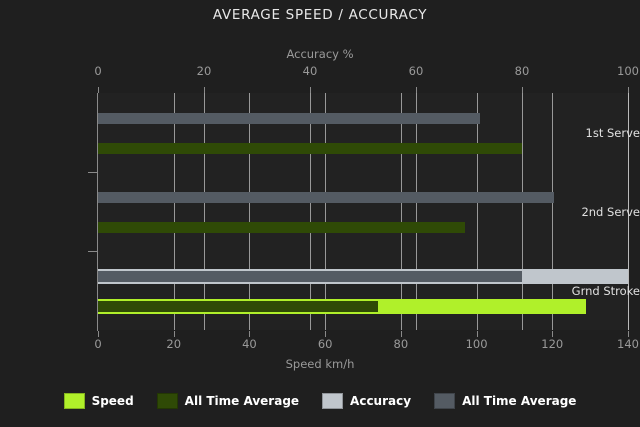  What do you see at coordinates (522, 71) in the screenshot?
I see `top-axis-tick-label: 80` at bounding box center [522, 71].